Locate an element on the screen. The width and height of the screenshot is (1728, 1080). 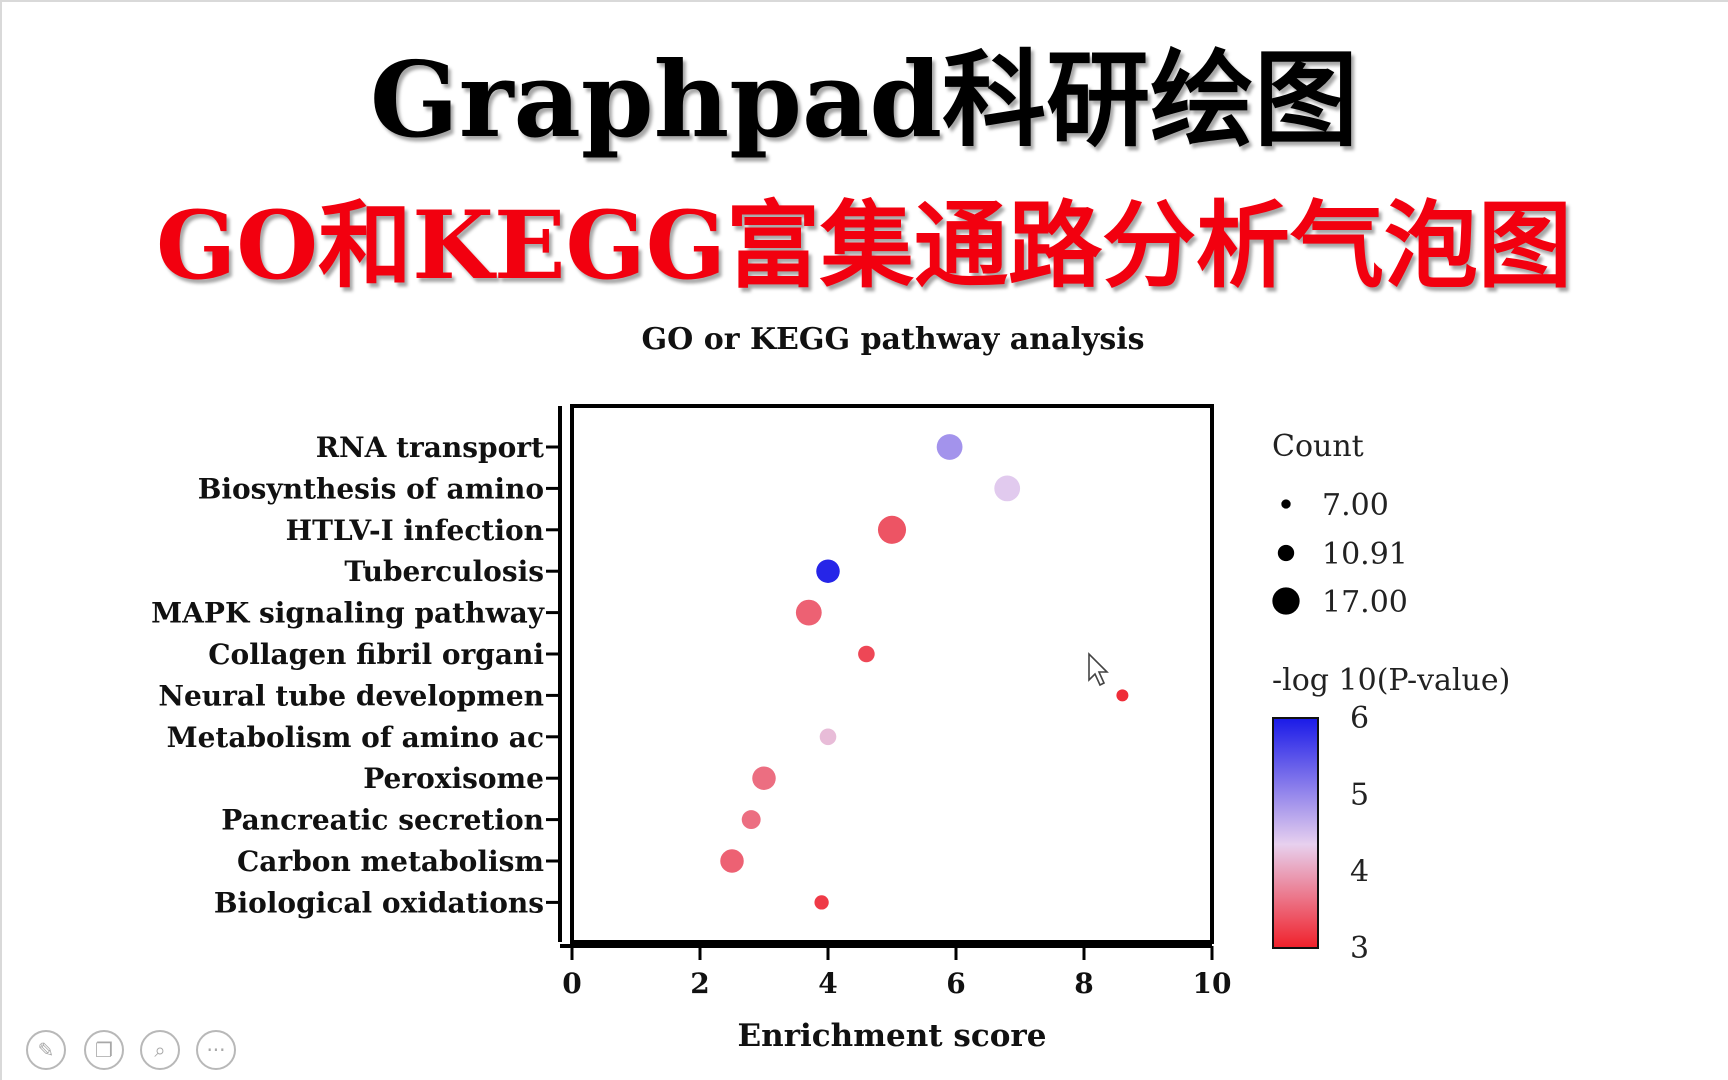
y-tick-label: Metabolism of amino ac is located at coordinates (355, 737).